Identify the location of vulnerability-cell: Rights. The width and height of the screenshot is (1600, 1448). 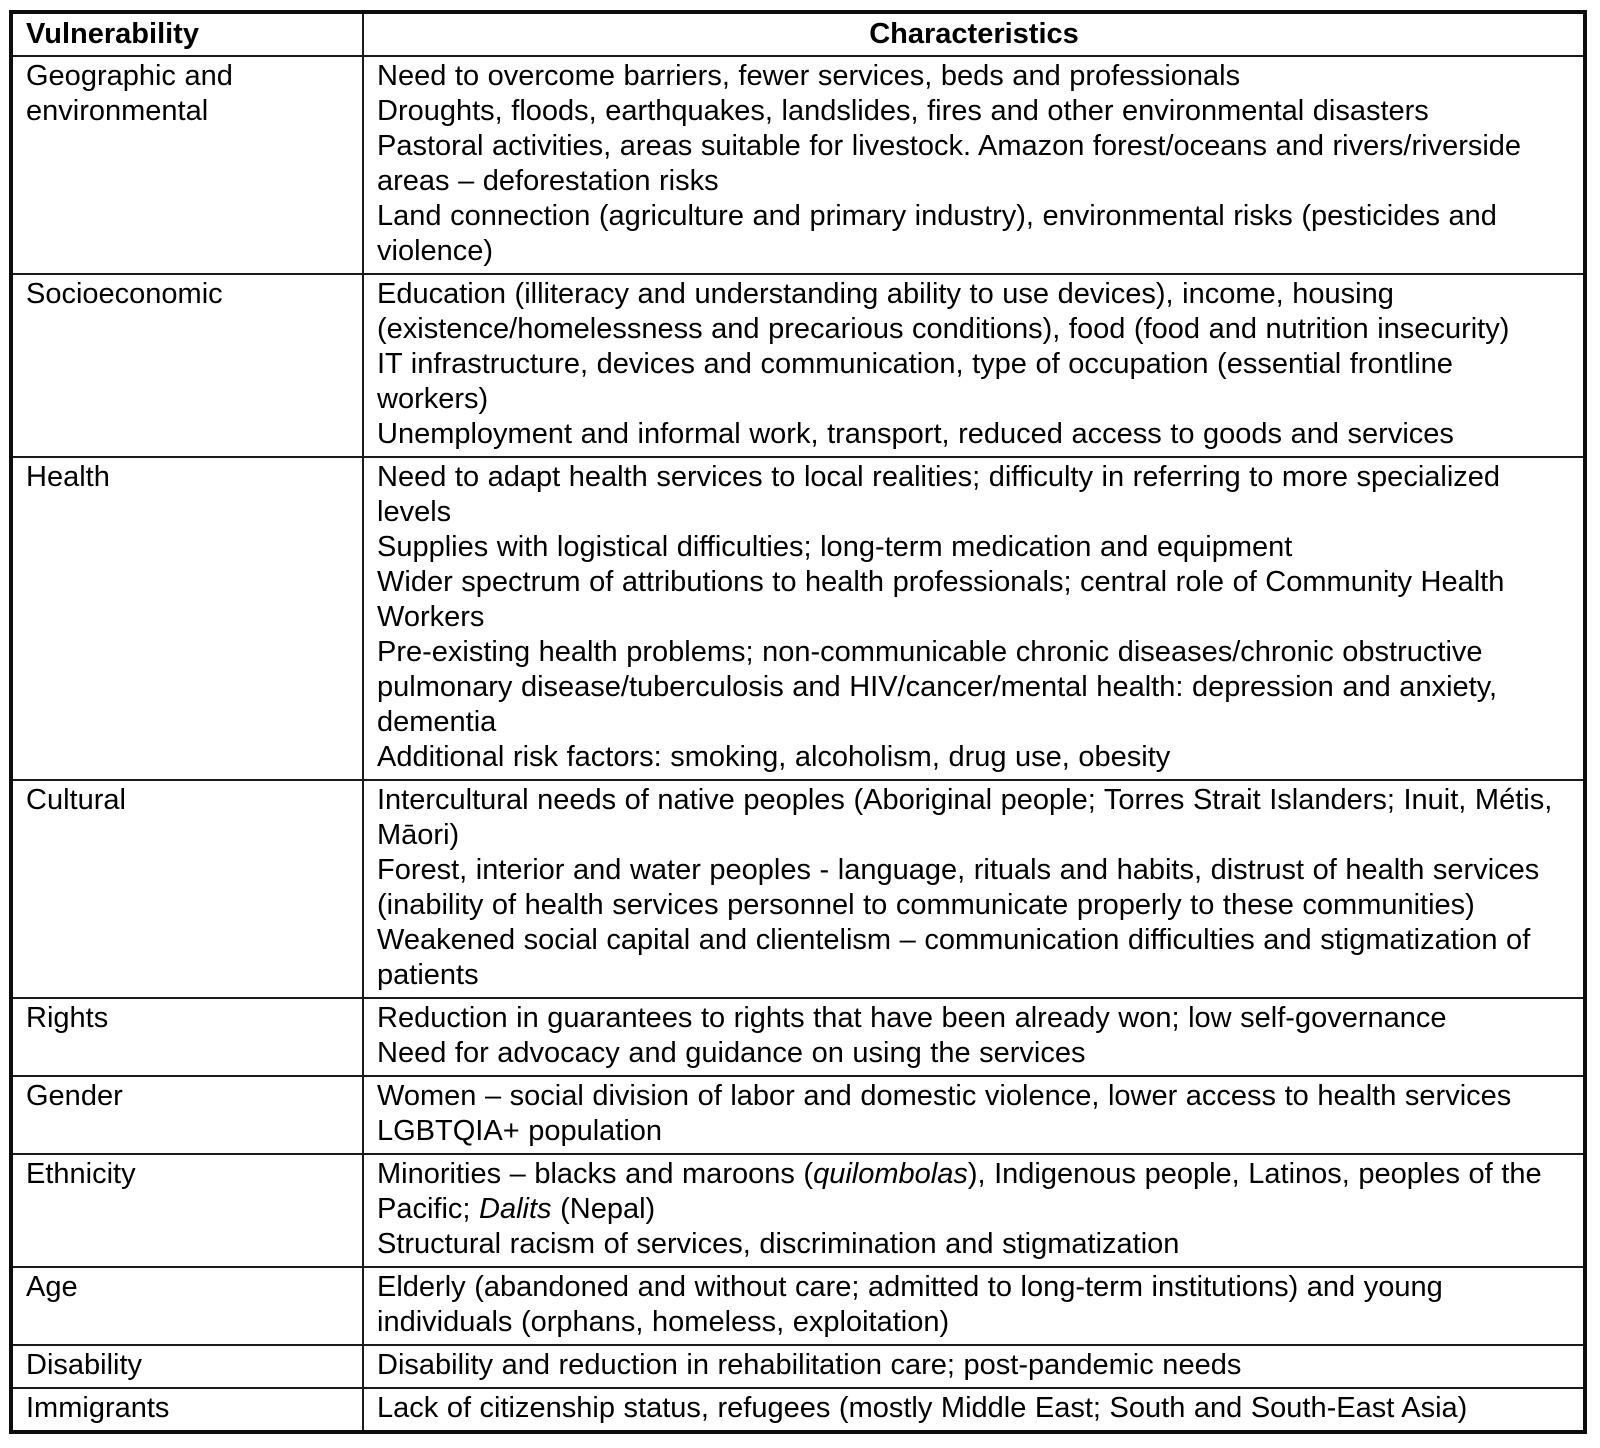
(187, 1037).